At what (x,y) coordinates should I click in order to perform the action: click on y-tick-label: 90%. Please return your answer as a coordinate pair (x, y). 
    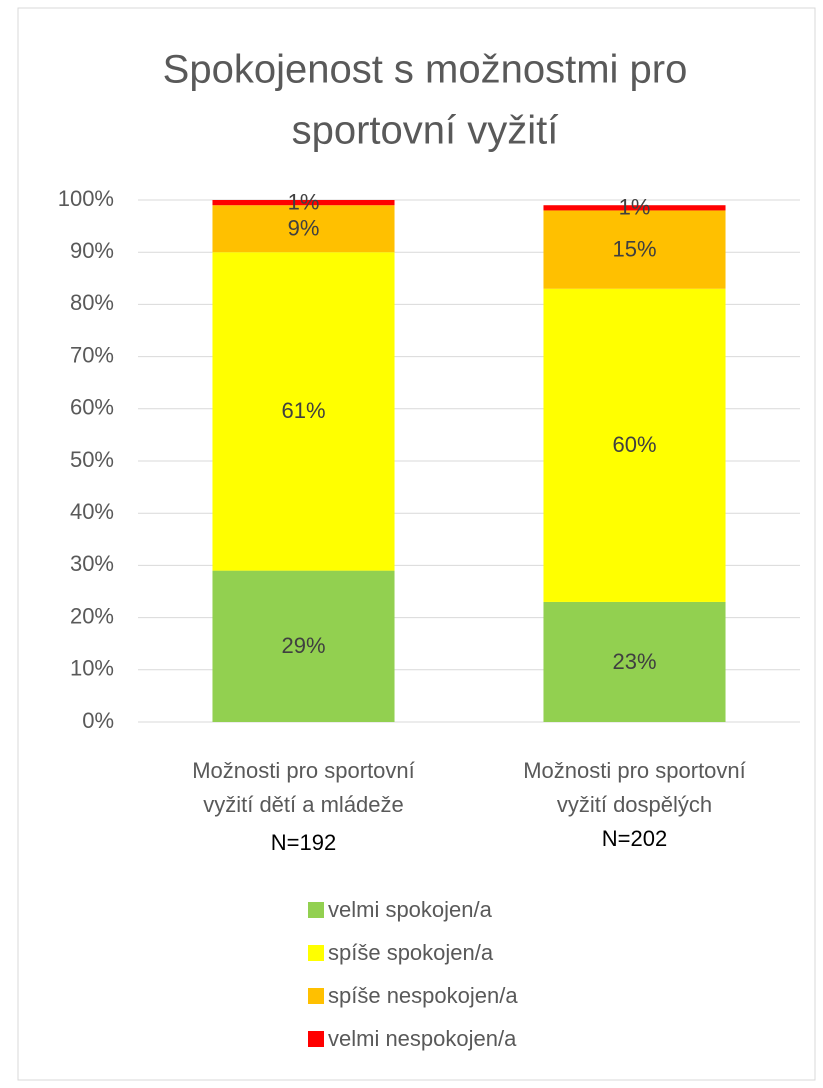
    Looking at the image, I should click on (92, 250).